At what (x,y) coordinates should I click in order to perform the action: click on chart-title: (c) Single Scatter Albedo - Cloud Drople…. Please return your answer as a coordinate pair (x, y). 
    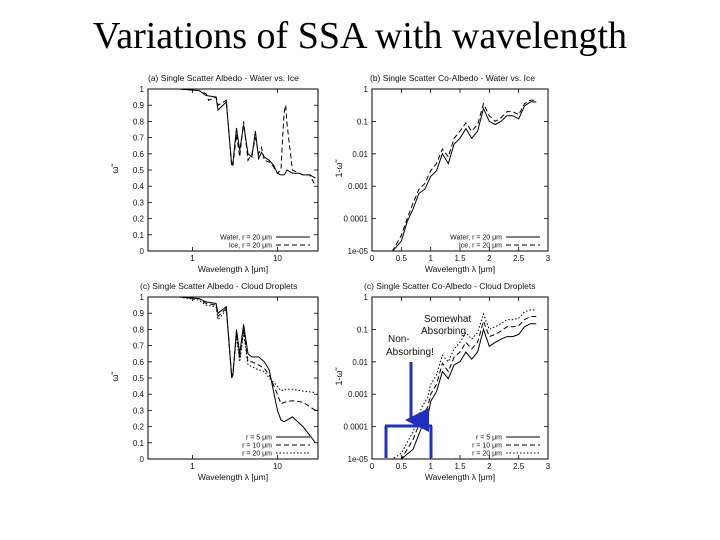
    Looking at the image, I should click on (218, 286).